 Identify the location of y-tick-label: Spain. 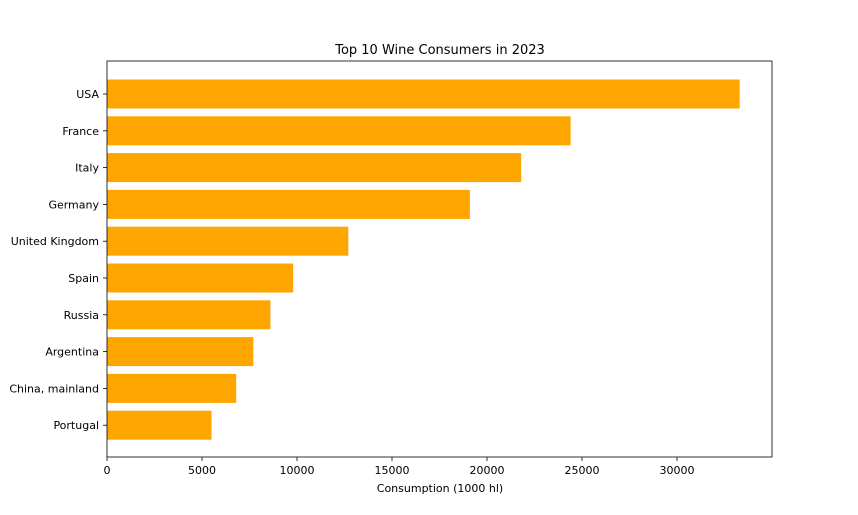
(83, 278).